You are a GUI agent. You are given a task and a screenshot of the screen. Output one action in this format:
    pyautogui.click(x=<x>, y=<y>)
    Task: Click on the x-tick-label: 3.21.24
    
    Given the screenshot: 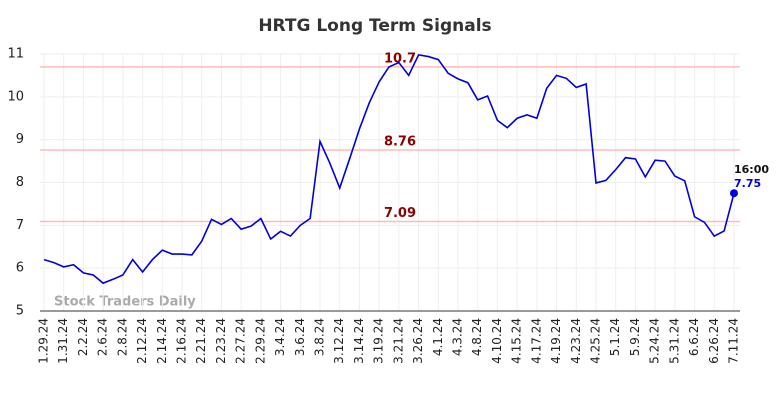 What is the action you would take?
    pyautogui.click(x=398, y=341)
    